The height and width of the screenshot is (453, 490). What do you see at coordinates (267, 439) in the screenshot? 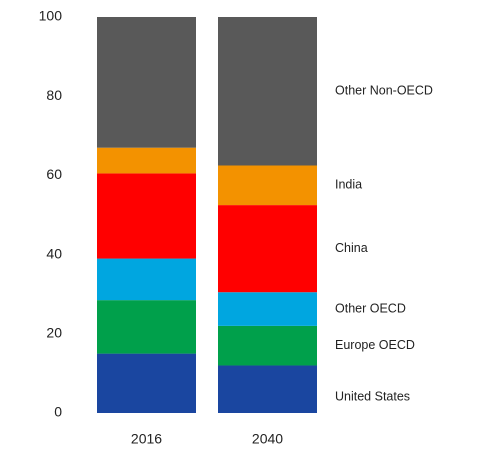
I see `x-tick-label: 2040` at bounding box center [267, 439].